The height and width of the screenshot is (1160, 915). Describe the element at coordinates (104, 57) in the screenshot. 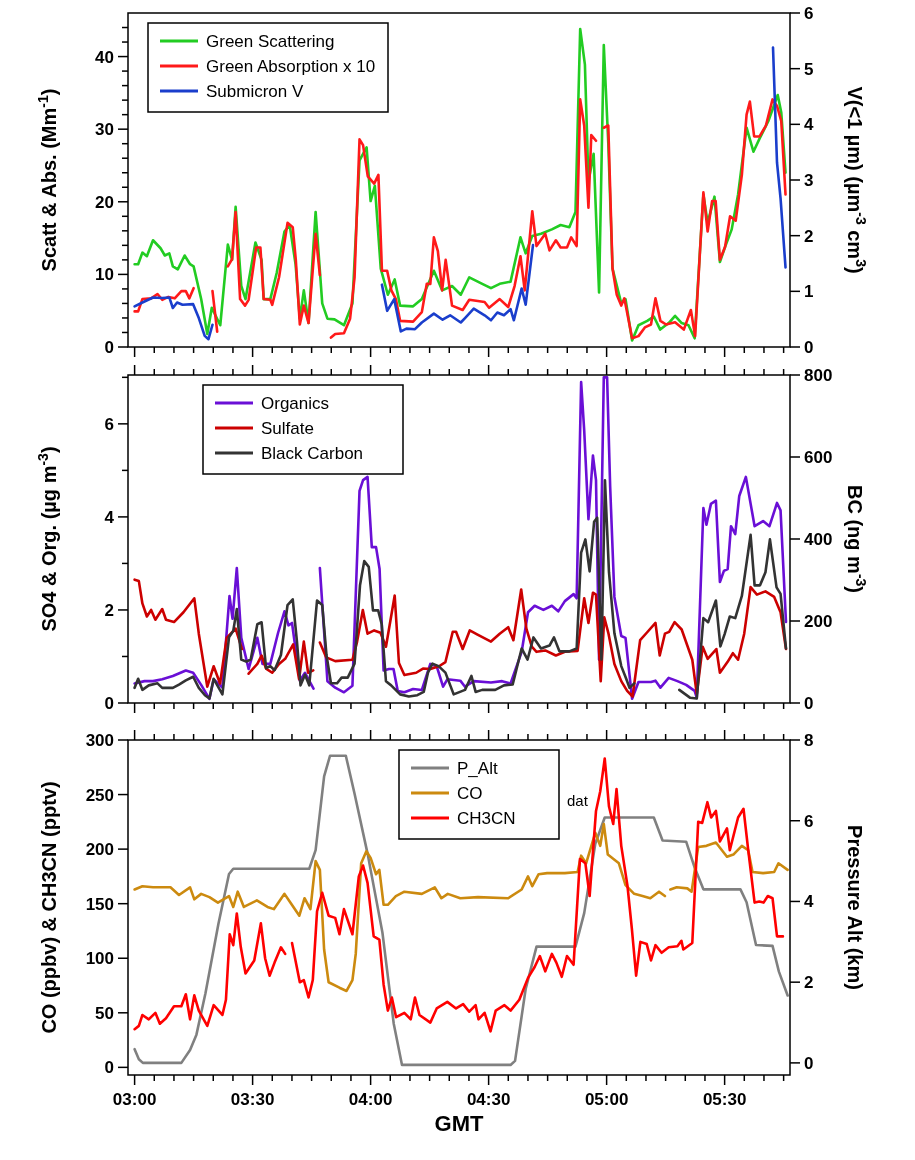

I see `y-tick-label: 40` at that location.